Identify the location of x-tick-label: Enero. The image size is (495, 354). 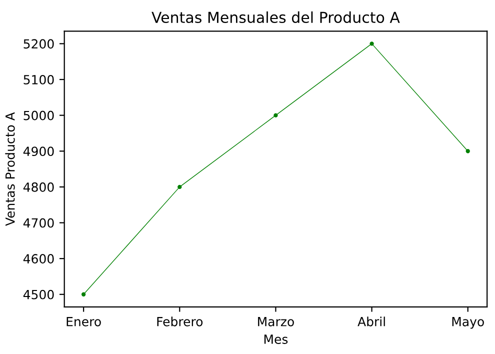
(83, 321).